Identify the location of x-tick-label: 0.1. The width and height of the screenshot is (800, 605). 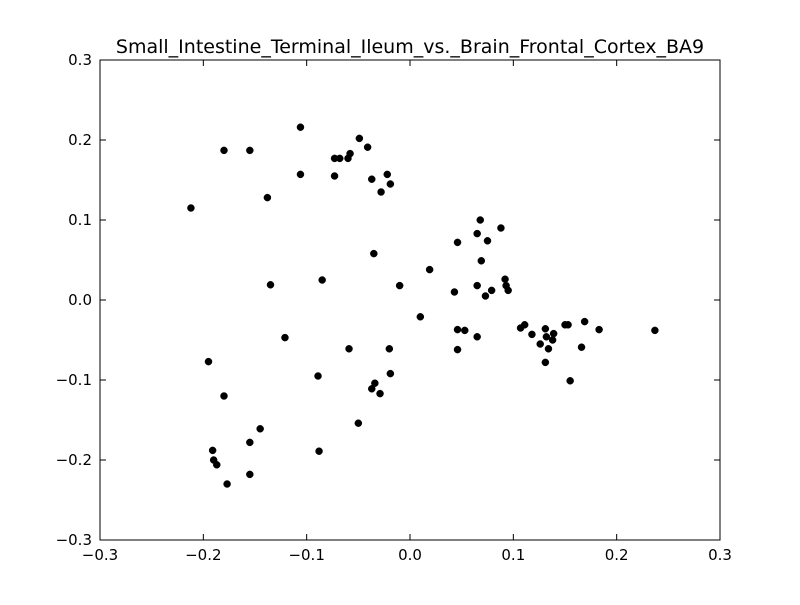
(513, 555).